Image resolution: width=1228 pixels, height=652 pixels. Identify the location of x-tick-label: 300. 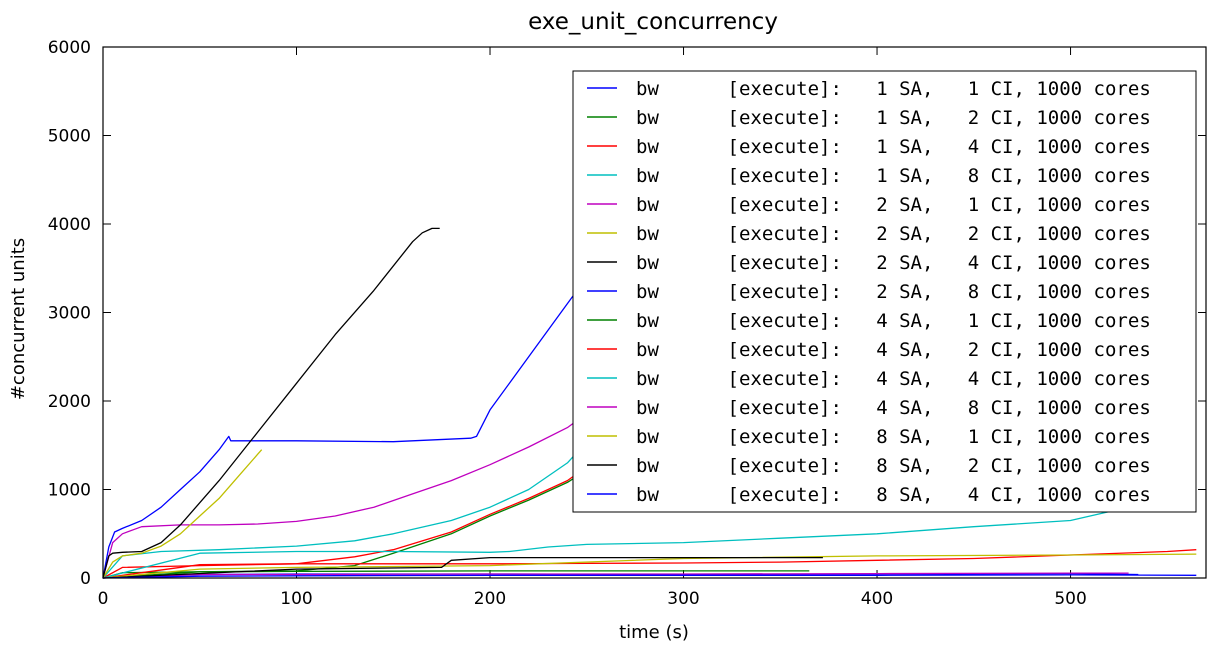
(683, 599).